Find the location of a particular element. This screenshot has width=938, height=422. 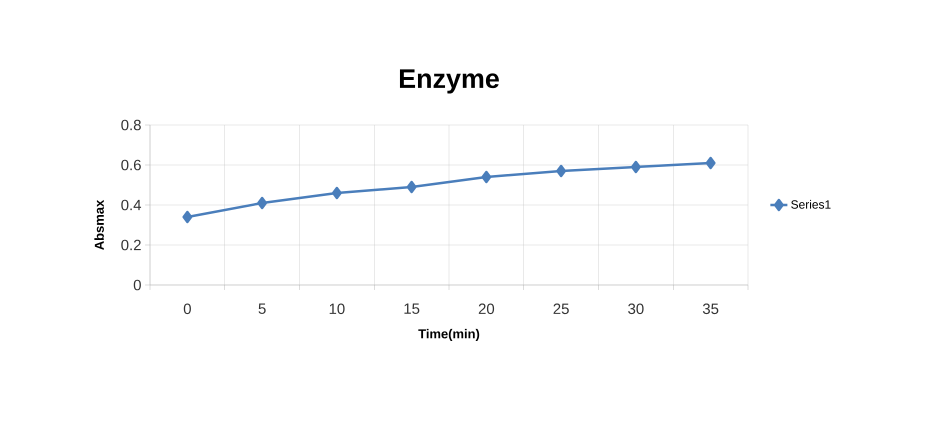

x-tick-label: 10 is located at coordinates (337, 308).